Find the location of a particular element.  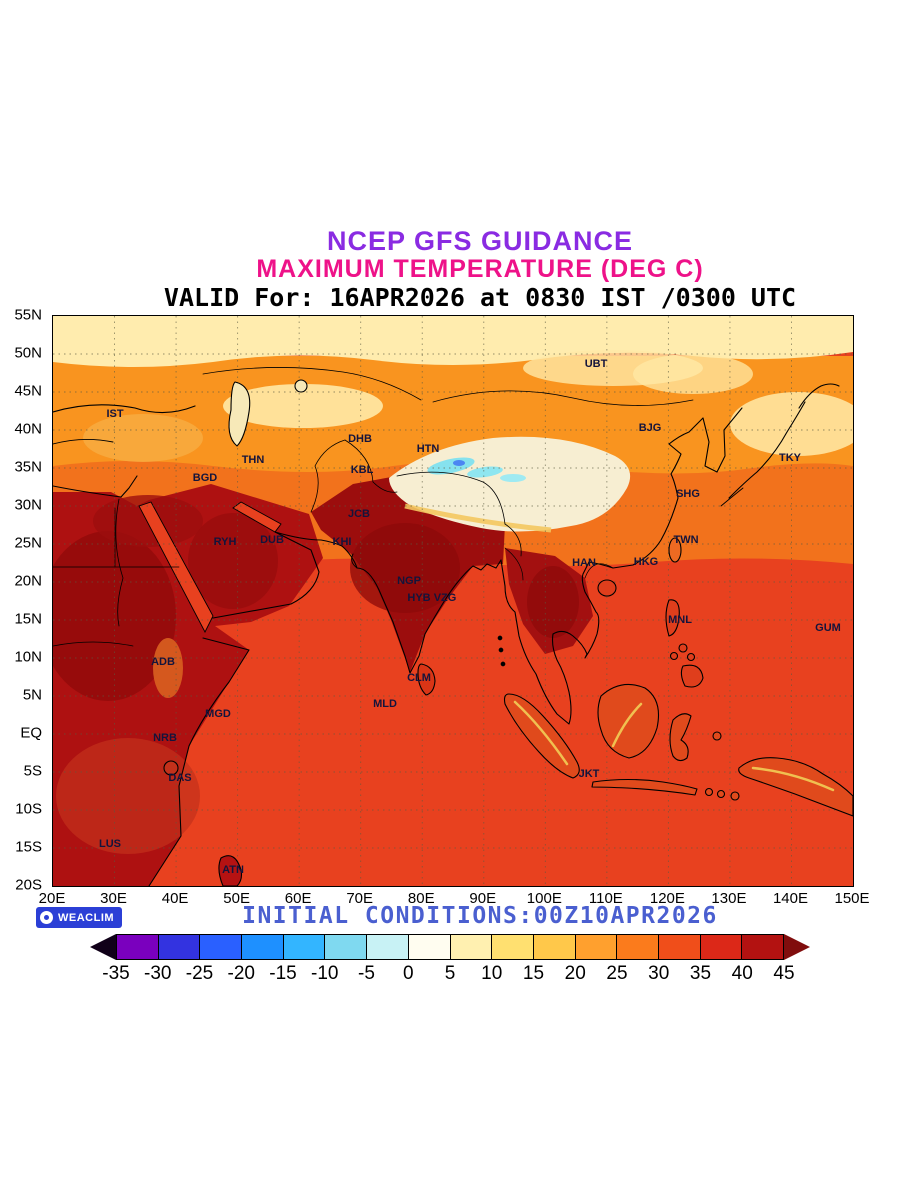

colorbar-tick-label: 30 is located at coordinates (659, 973).